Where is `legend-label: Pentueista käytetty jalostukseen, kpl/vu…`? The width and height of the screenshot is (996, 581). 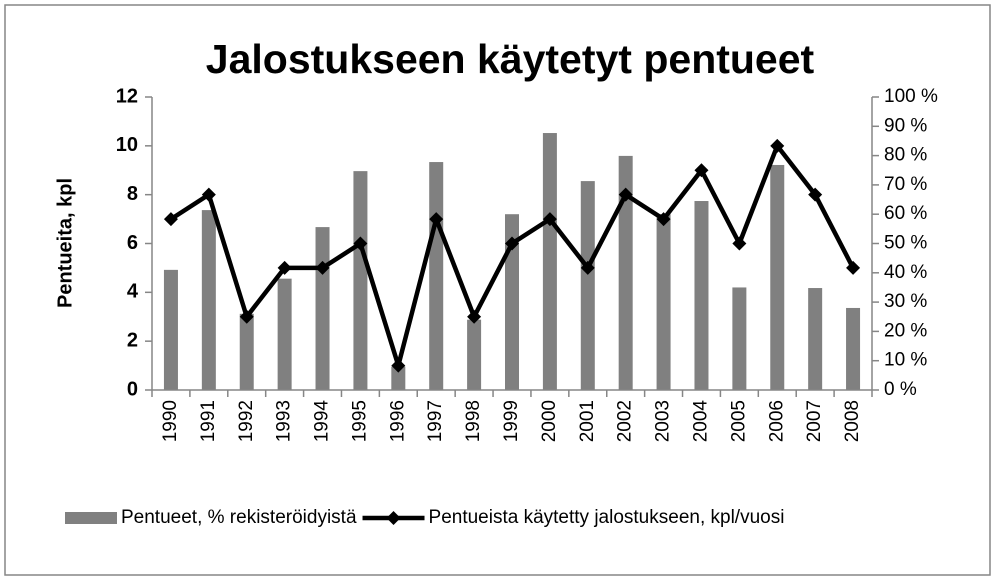 legend-label: Pentueista käytetty jalostukseen, kpl/vu… is located at coordinates (607, 517).